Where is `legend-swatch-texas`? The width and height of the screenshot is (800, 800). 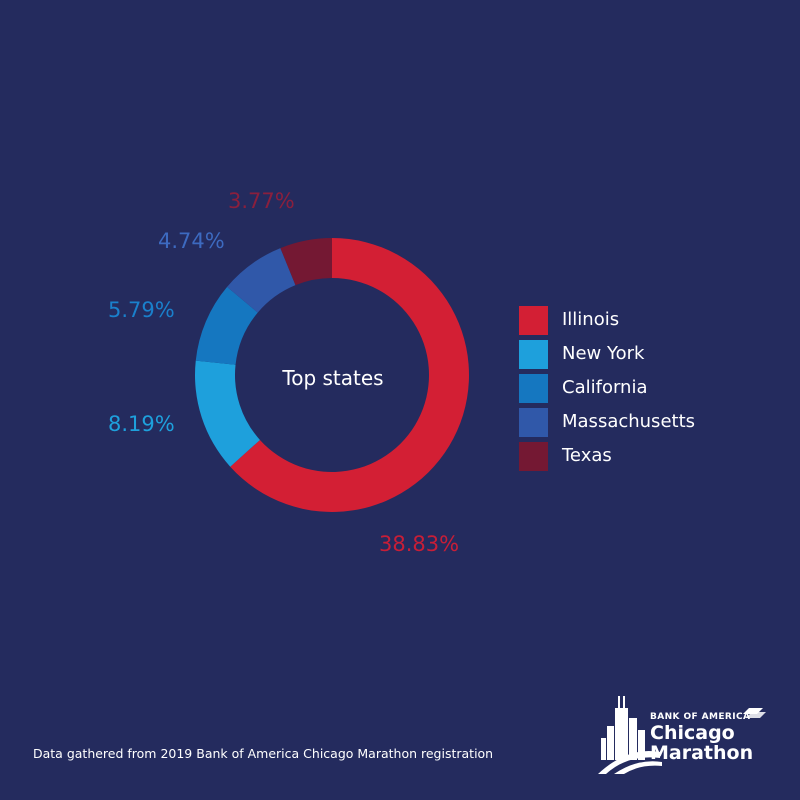
legend-swatch-texas is located at coordinates (533, 456).